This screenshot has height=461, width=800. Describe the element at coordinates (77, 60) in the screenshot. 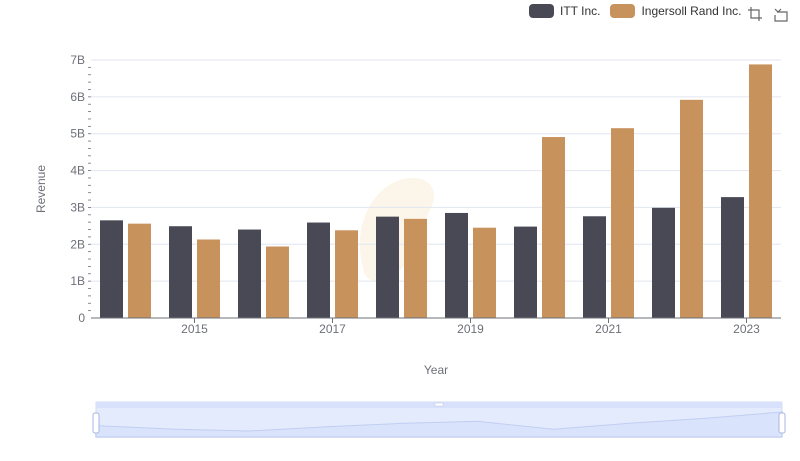

I see `y-tick-label: 7B` at that location.